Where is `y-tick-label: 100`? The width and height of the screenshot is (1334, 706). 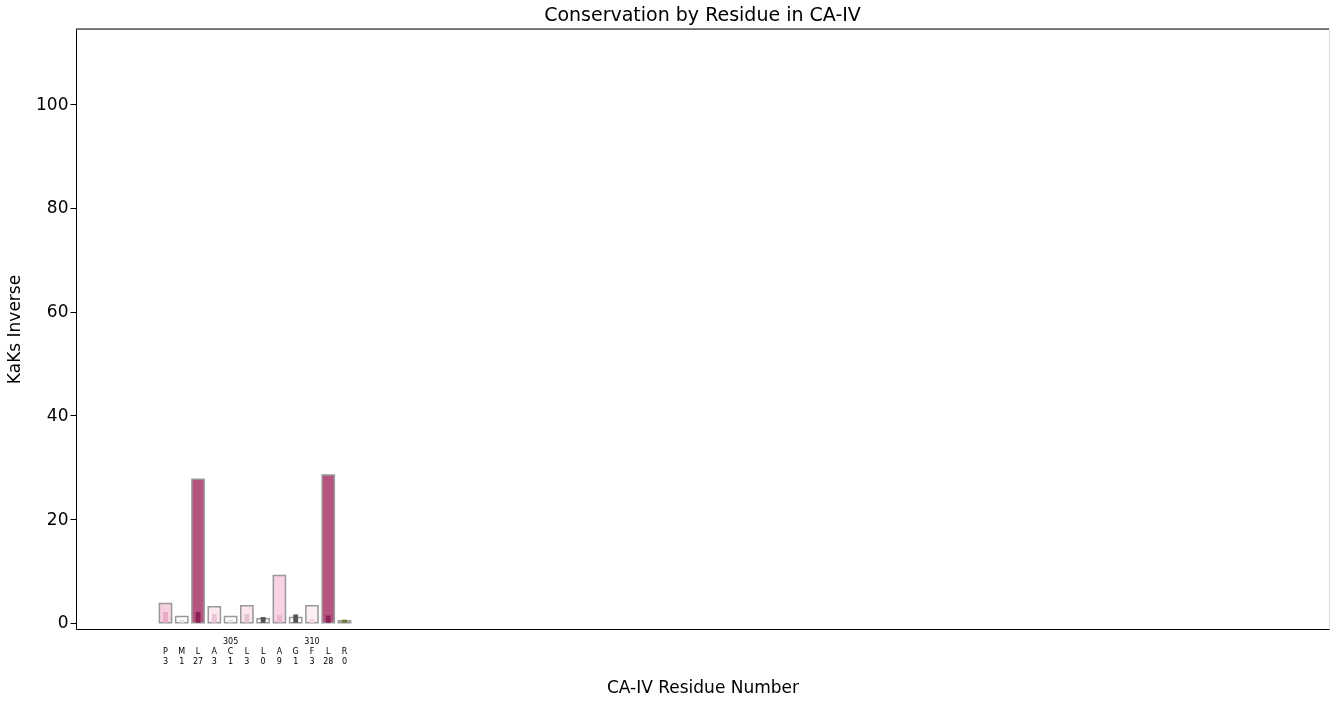 y-tick-label: 100 is located at coordinates (52, 103).